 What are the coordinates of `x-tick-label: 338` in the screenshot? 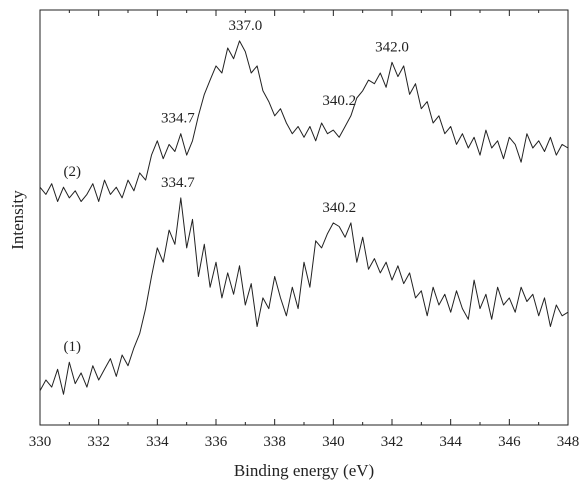 It's located at (274, 442).